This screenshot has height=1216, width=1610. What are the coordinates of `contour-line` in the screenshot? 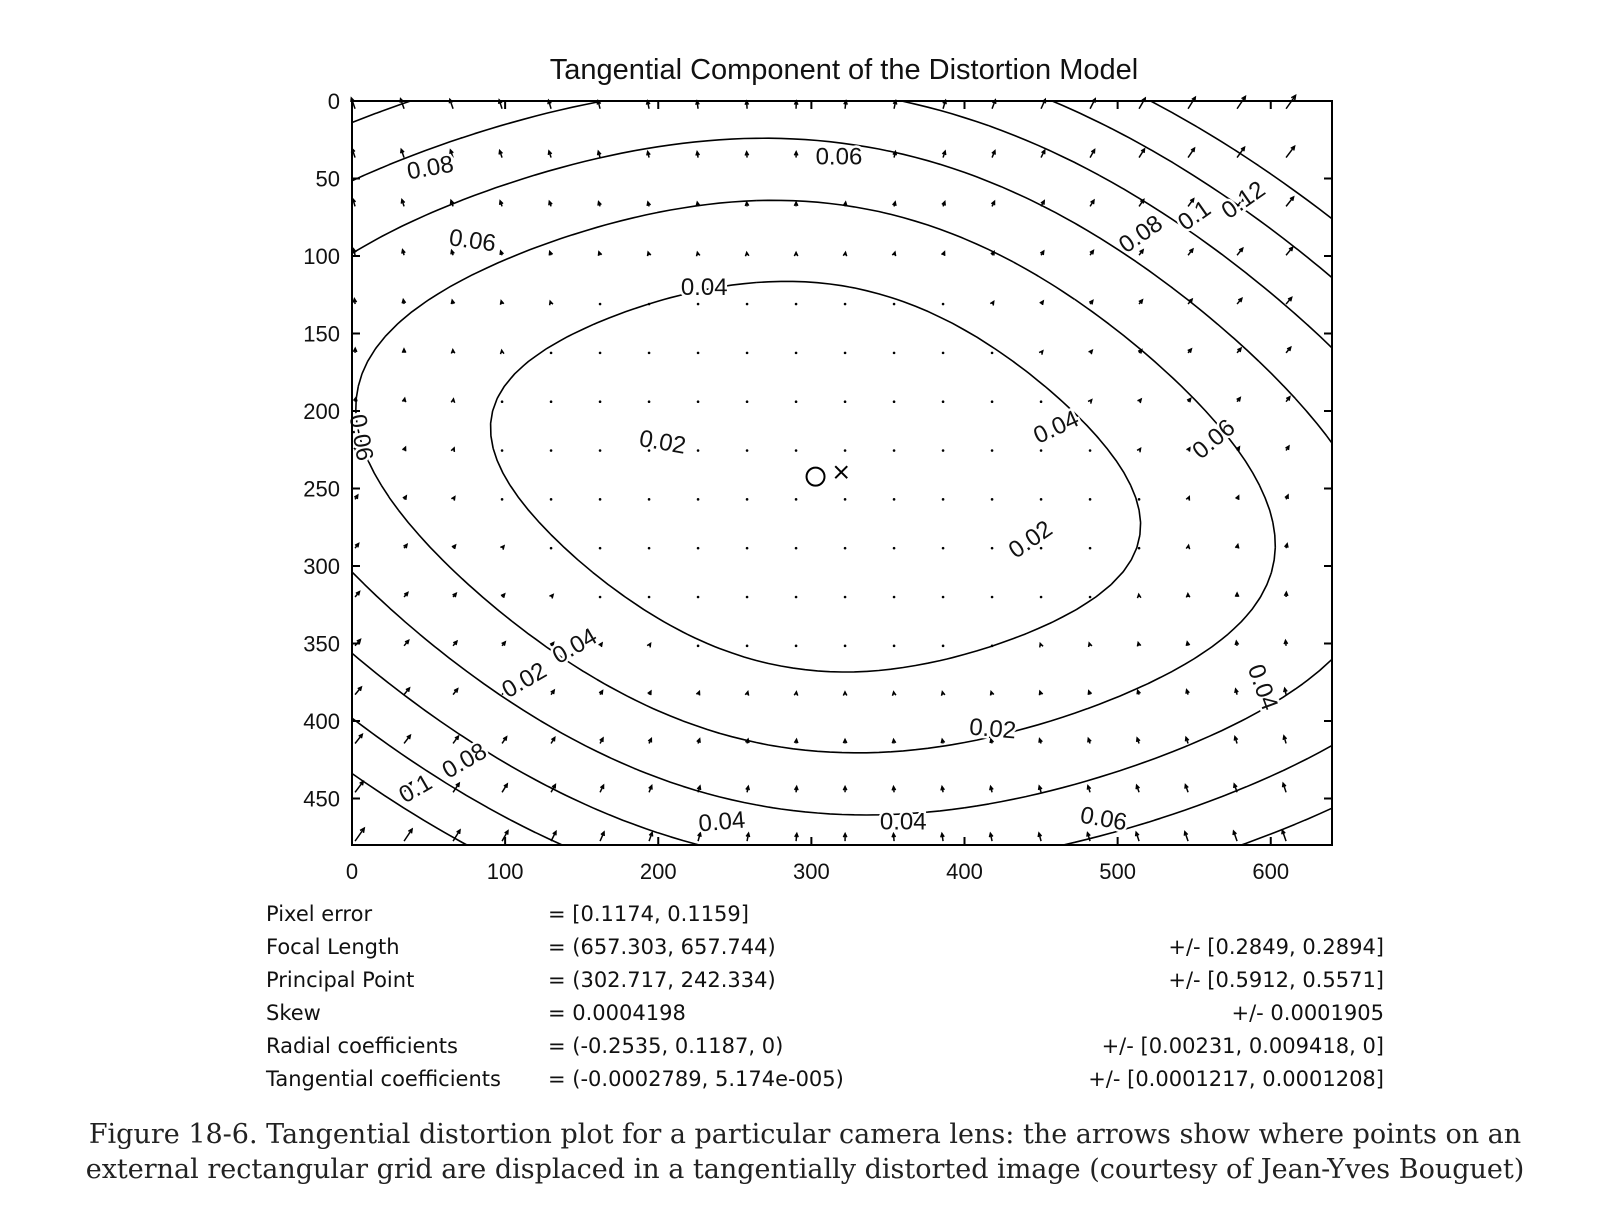 It's located at (815, 476).